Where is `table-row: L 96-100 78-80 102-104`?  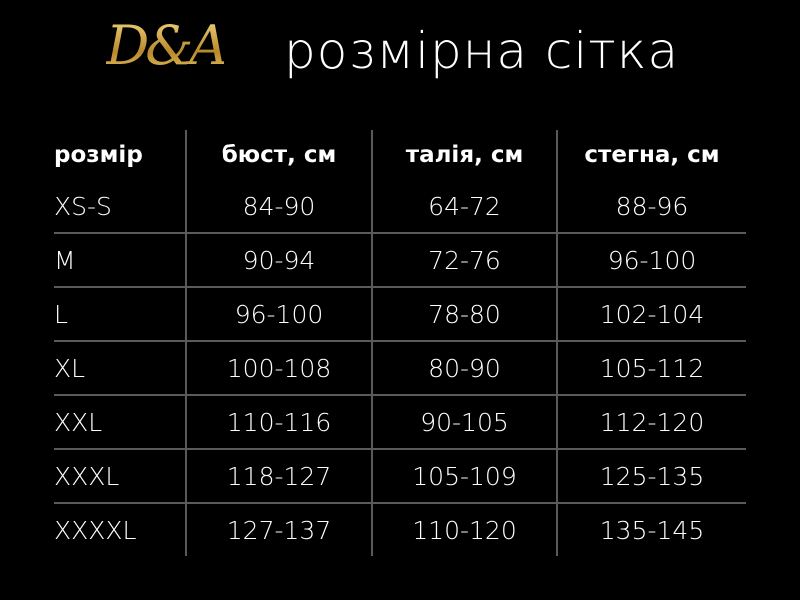
table-row: L 96-100 78-80 102-104 is located at coordinates (400, 314).